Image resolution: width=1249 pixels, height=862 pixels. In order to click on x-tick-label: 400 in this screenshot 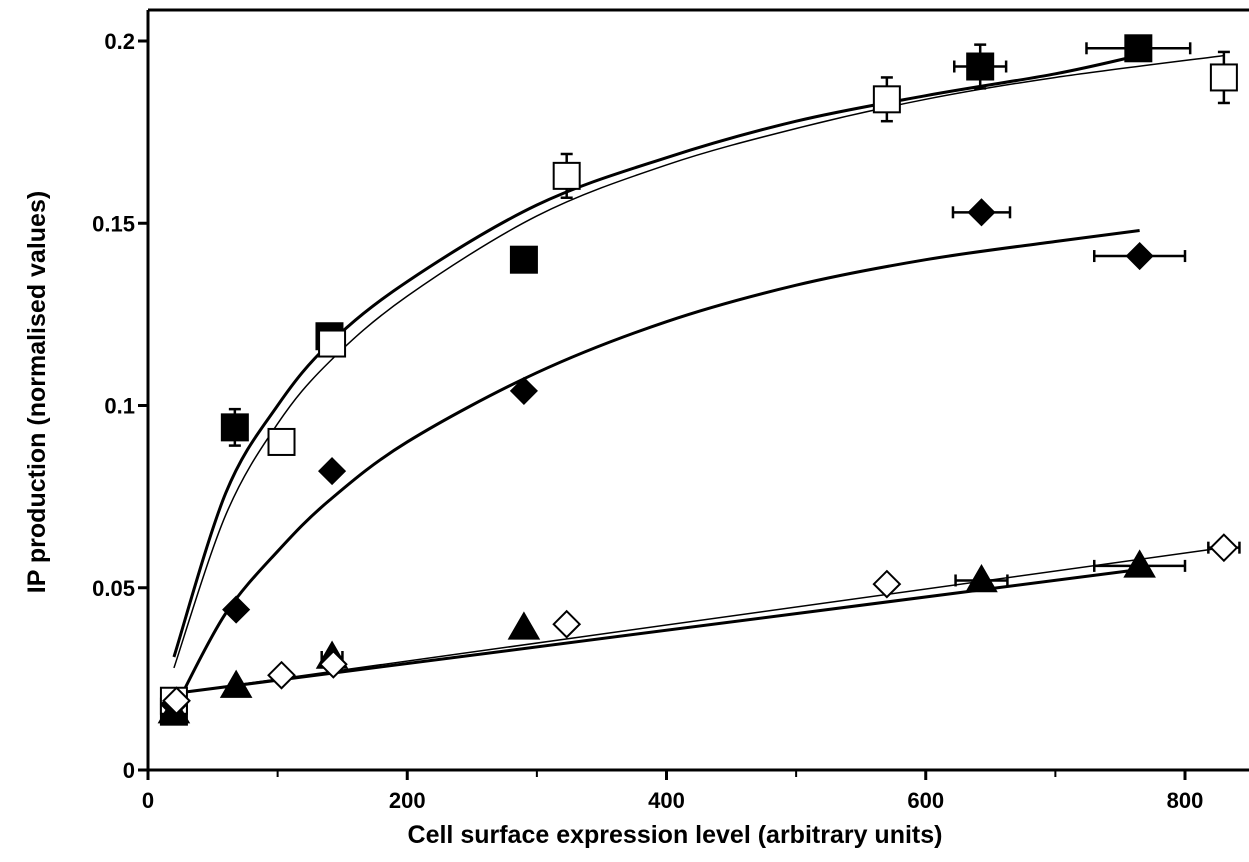, I will do `click(666, 800)`.